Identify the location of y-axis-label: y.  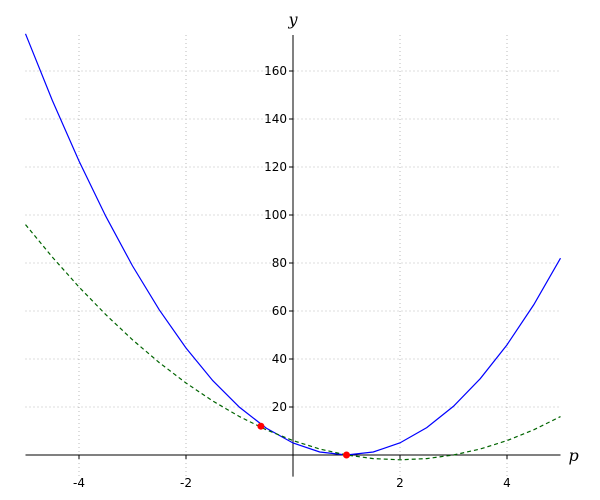
(292, 19).